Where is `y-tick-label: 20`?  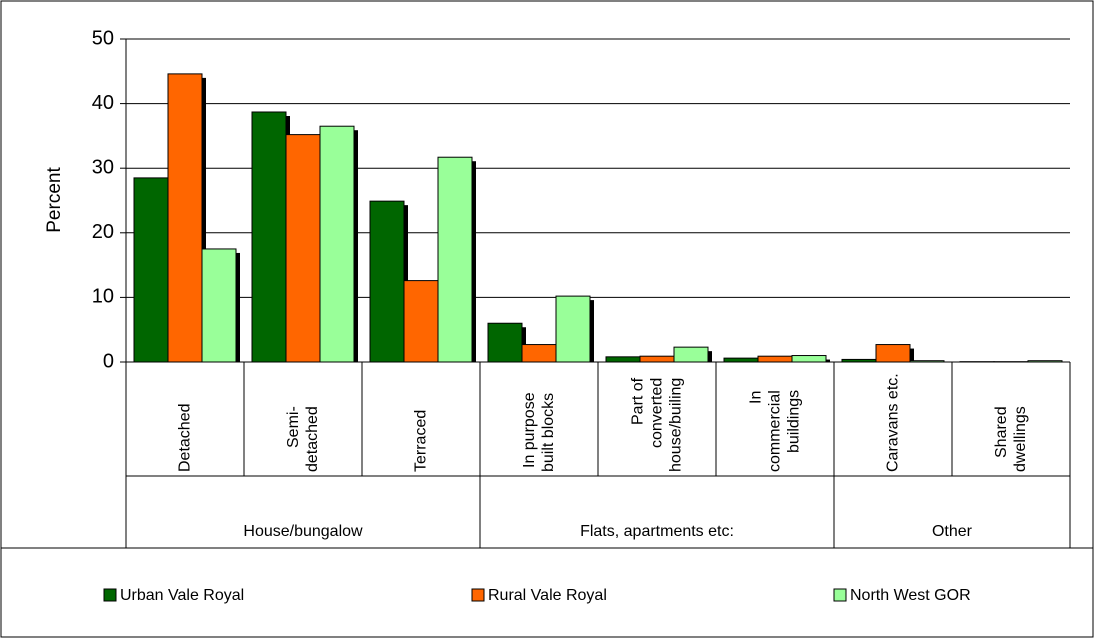 y-tick-label: 20 is located at coordinates (103, 232).